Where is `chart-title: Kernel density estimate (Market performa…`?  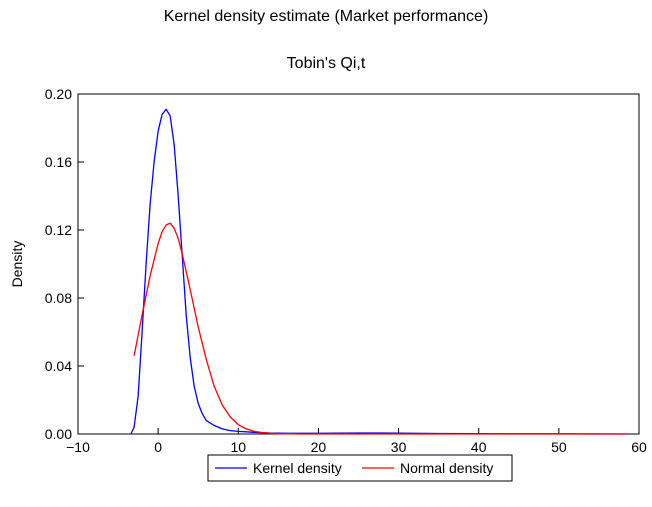 chart-title: Kernel density estimate (Market performa… is located at coordinates (326, 16).